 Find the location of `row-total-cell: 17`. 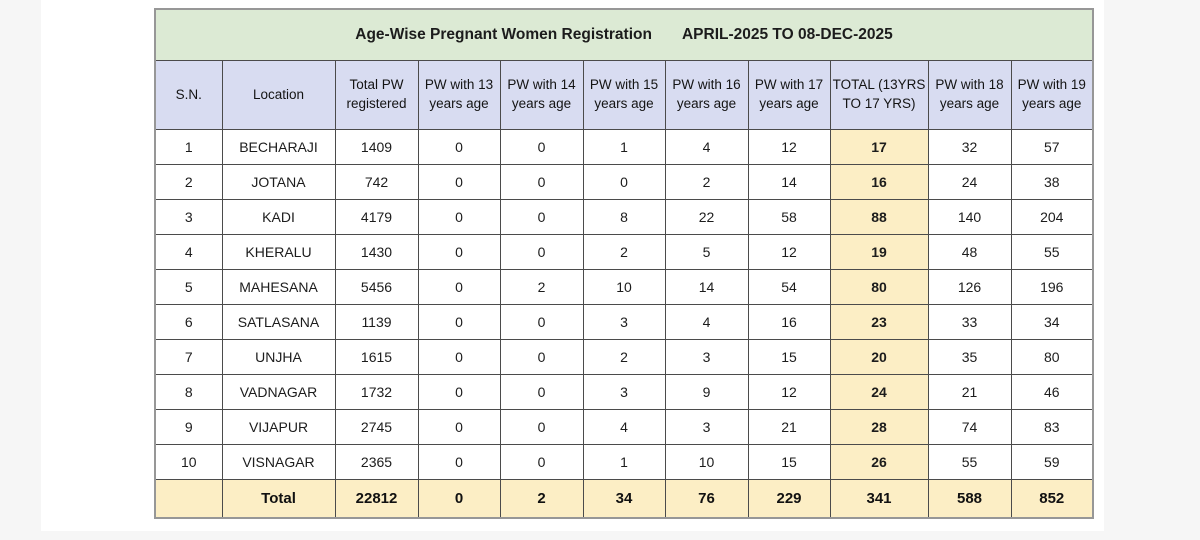

row-total-cell: 17 is located at coordinates (879, 147).